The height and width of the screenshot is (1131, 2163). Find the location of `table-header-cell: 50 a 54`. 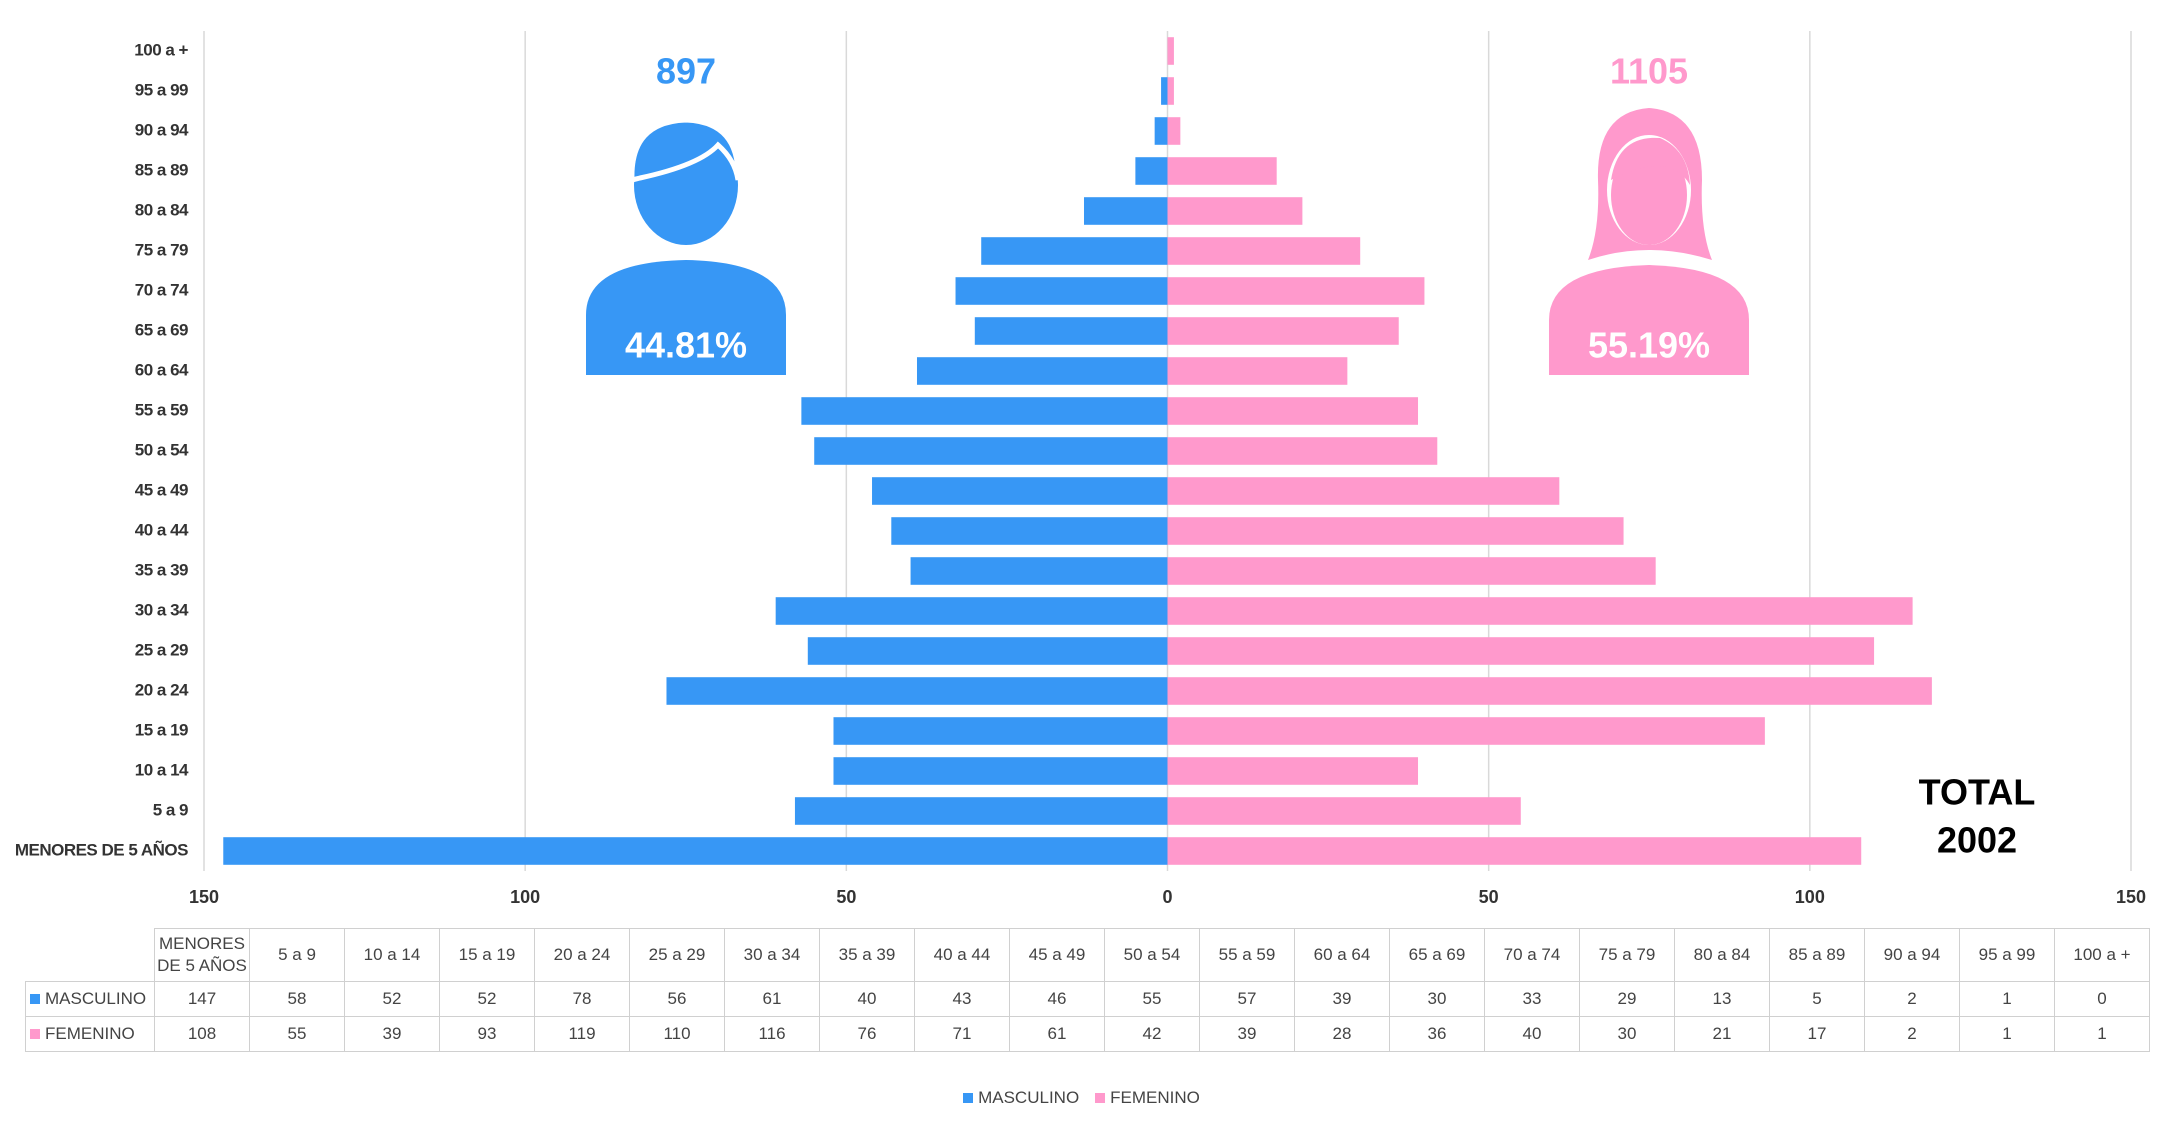

table-header-cell: 50 a 54 is located at coordinates (1152, 955).